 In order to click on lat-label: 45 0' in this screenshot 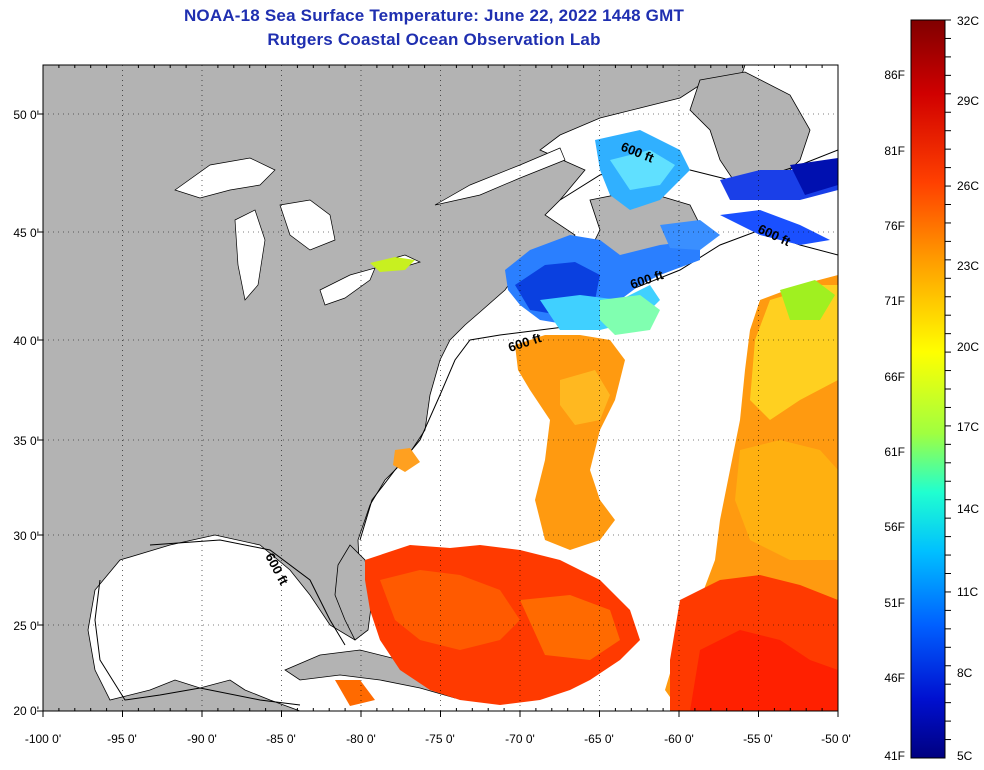, I will do `click(26, 233)`.